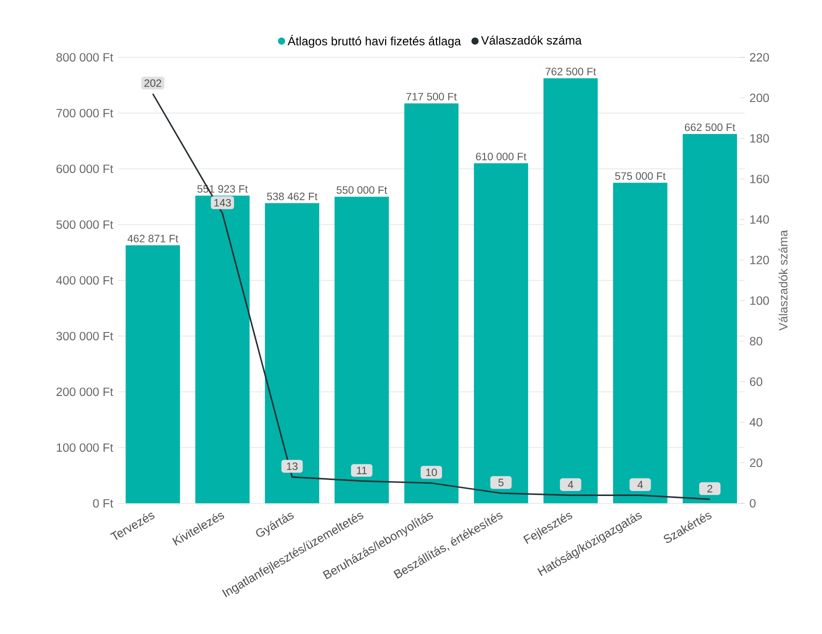 This screenshot has height=634, width=822. I want to click on data-label: 11, so click(361, 470).